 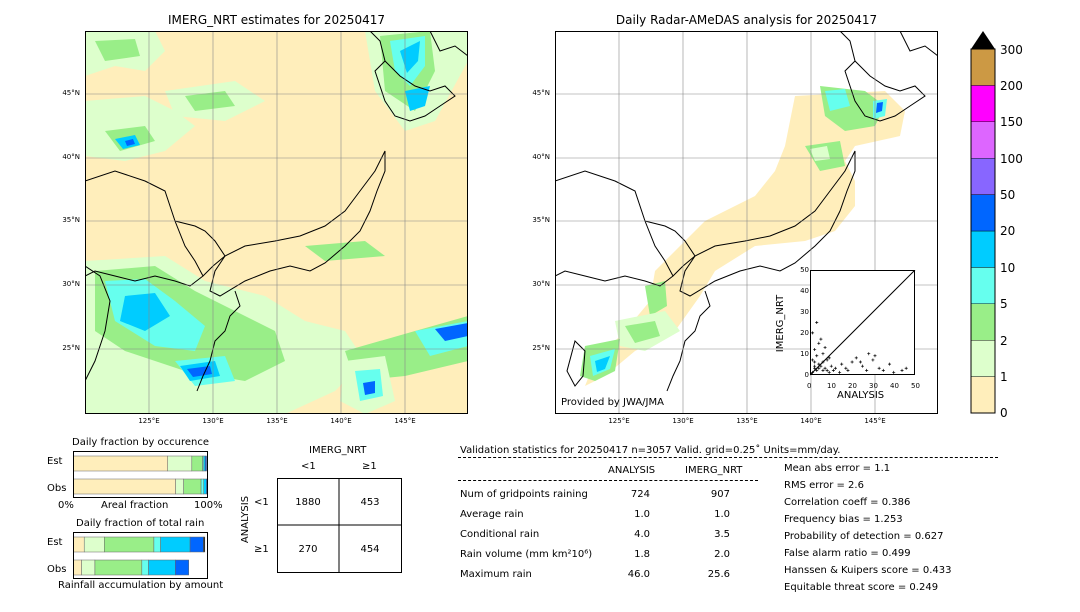 What do you see at coordinates (875, 421) in the screenshot?
I see `radar-lon-tick: 145°E` at bounding box center [875, 421].